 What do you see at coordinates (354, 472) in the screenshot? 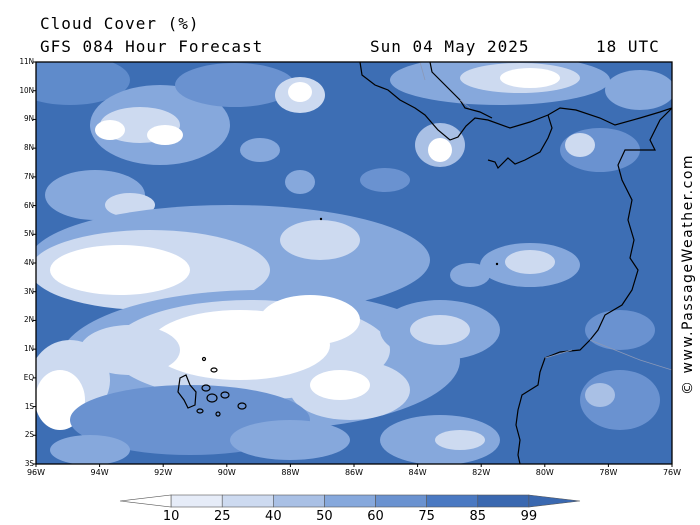
I see `lon-label: 86W` at bounding box center [354, 472].